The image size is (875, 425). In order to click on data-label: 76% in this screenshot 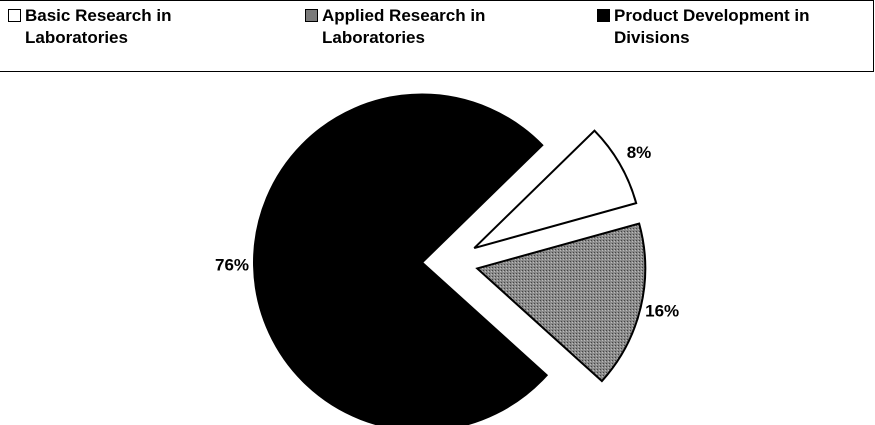, I will do `click(232, 265)`.